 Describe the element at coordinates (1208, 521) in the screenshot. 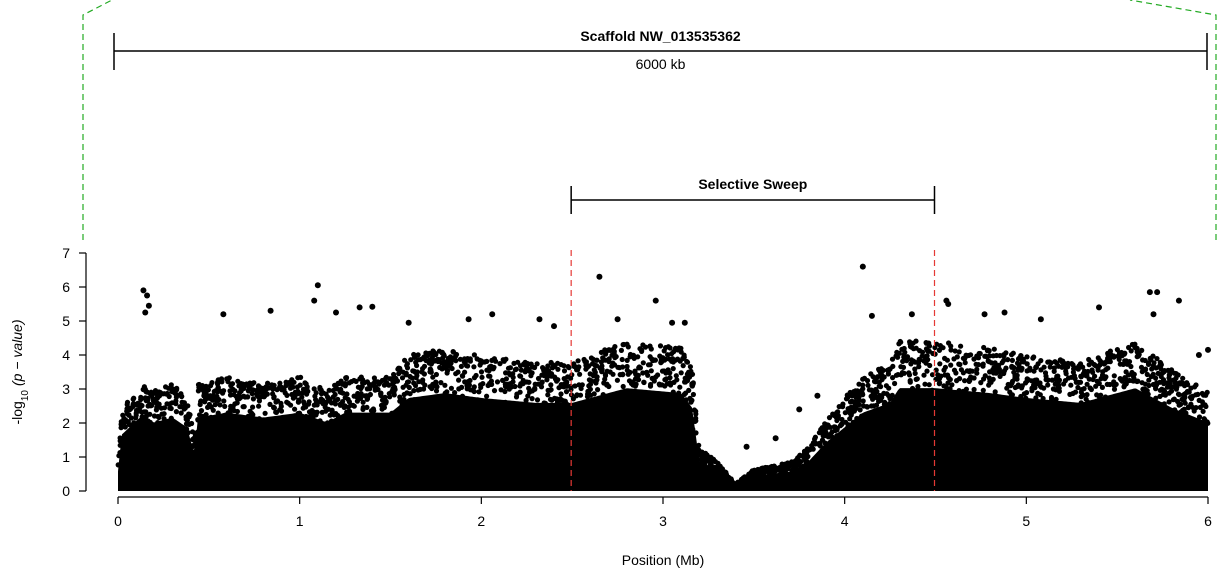

I see `x-tick-label: 6` at that location.